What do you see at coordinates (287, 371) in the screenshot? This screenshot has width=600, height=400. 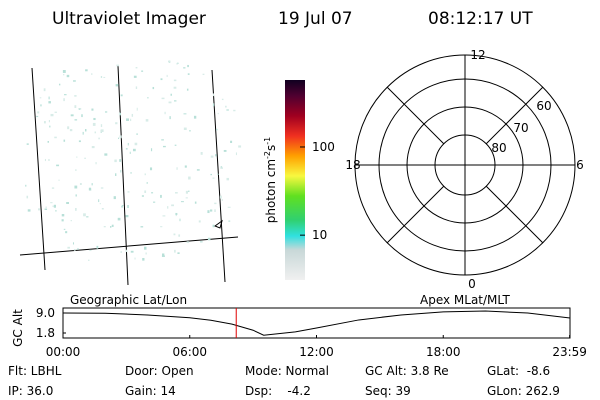 I see `info-field: Mode: Normal` at bounding box center [287, 371].